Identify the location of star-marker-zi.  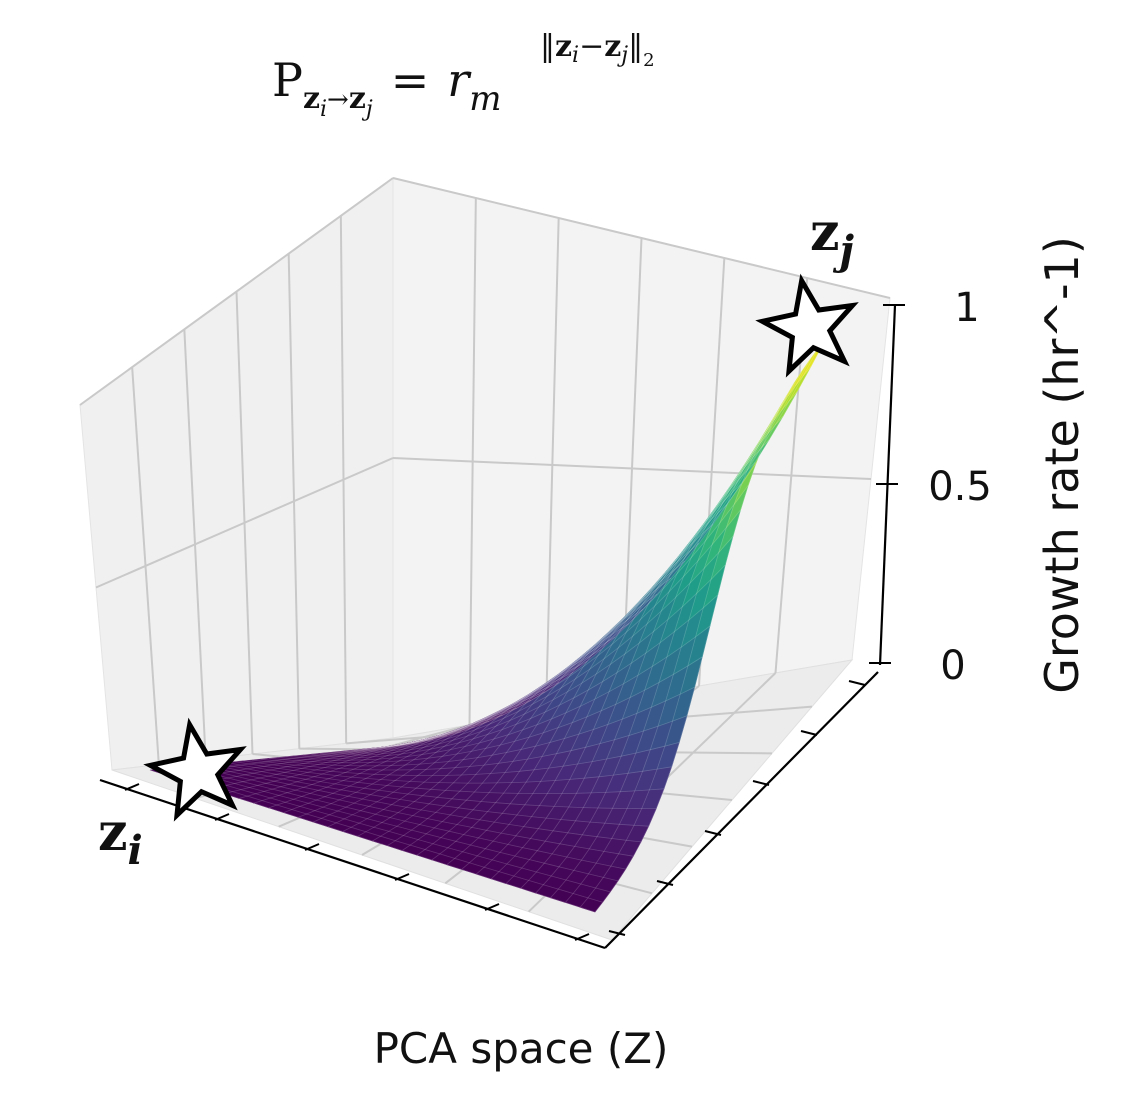
(195, 769).